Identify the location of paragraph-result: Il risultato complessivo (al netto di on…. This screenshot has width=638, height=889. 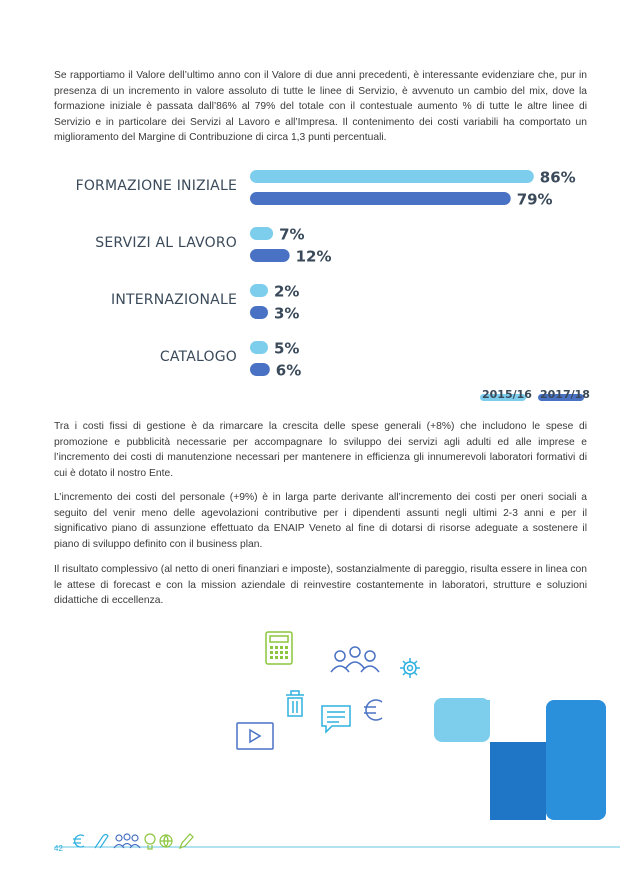
(320, 585).